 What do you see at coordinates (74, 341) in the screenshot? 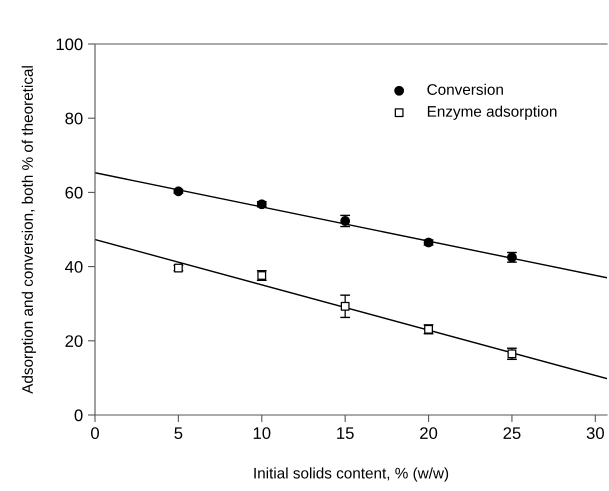
I see `y-tick-label: 20` at bounding box center [74, 341].